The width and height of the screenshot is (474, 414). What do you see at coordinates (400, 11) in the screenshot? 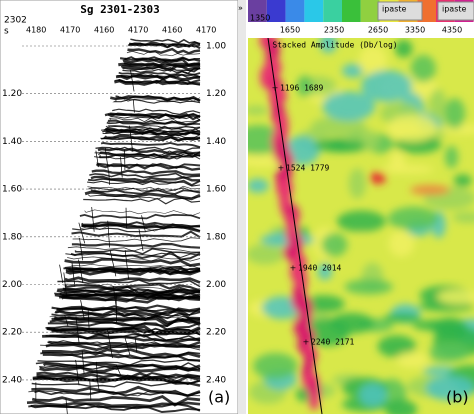
I see `button` at bounding box center [400, 11].